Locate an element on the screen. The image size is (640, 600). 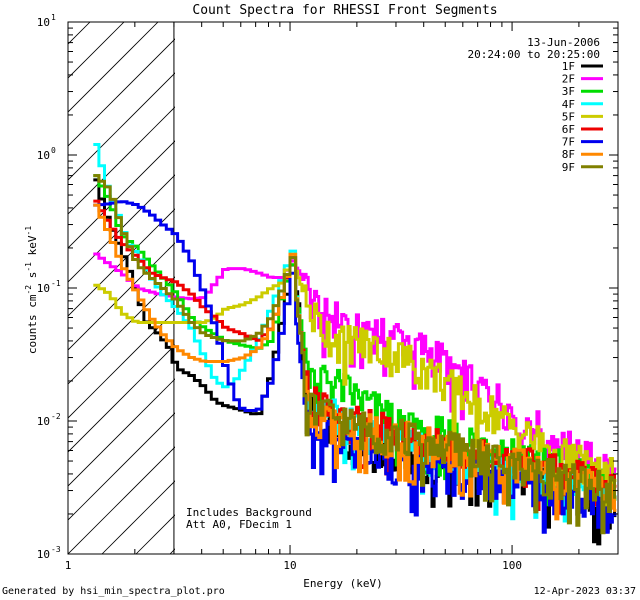
legend-label-5F: 5F is located at coordinates (568, 116).